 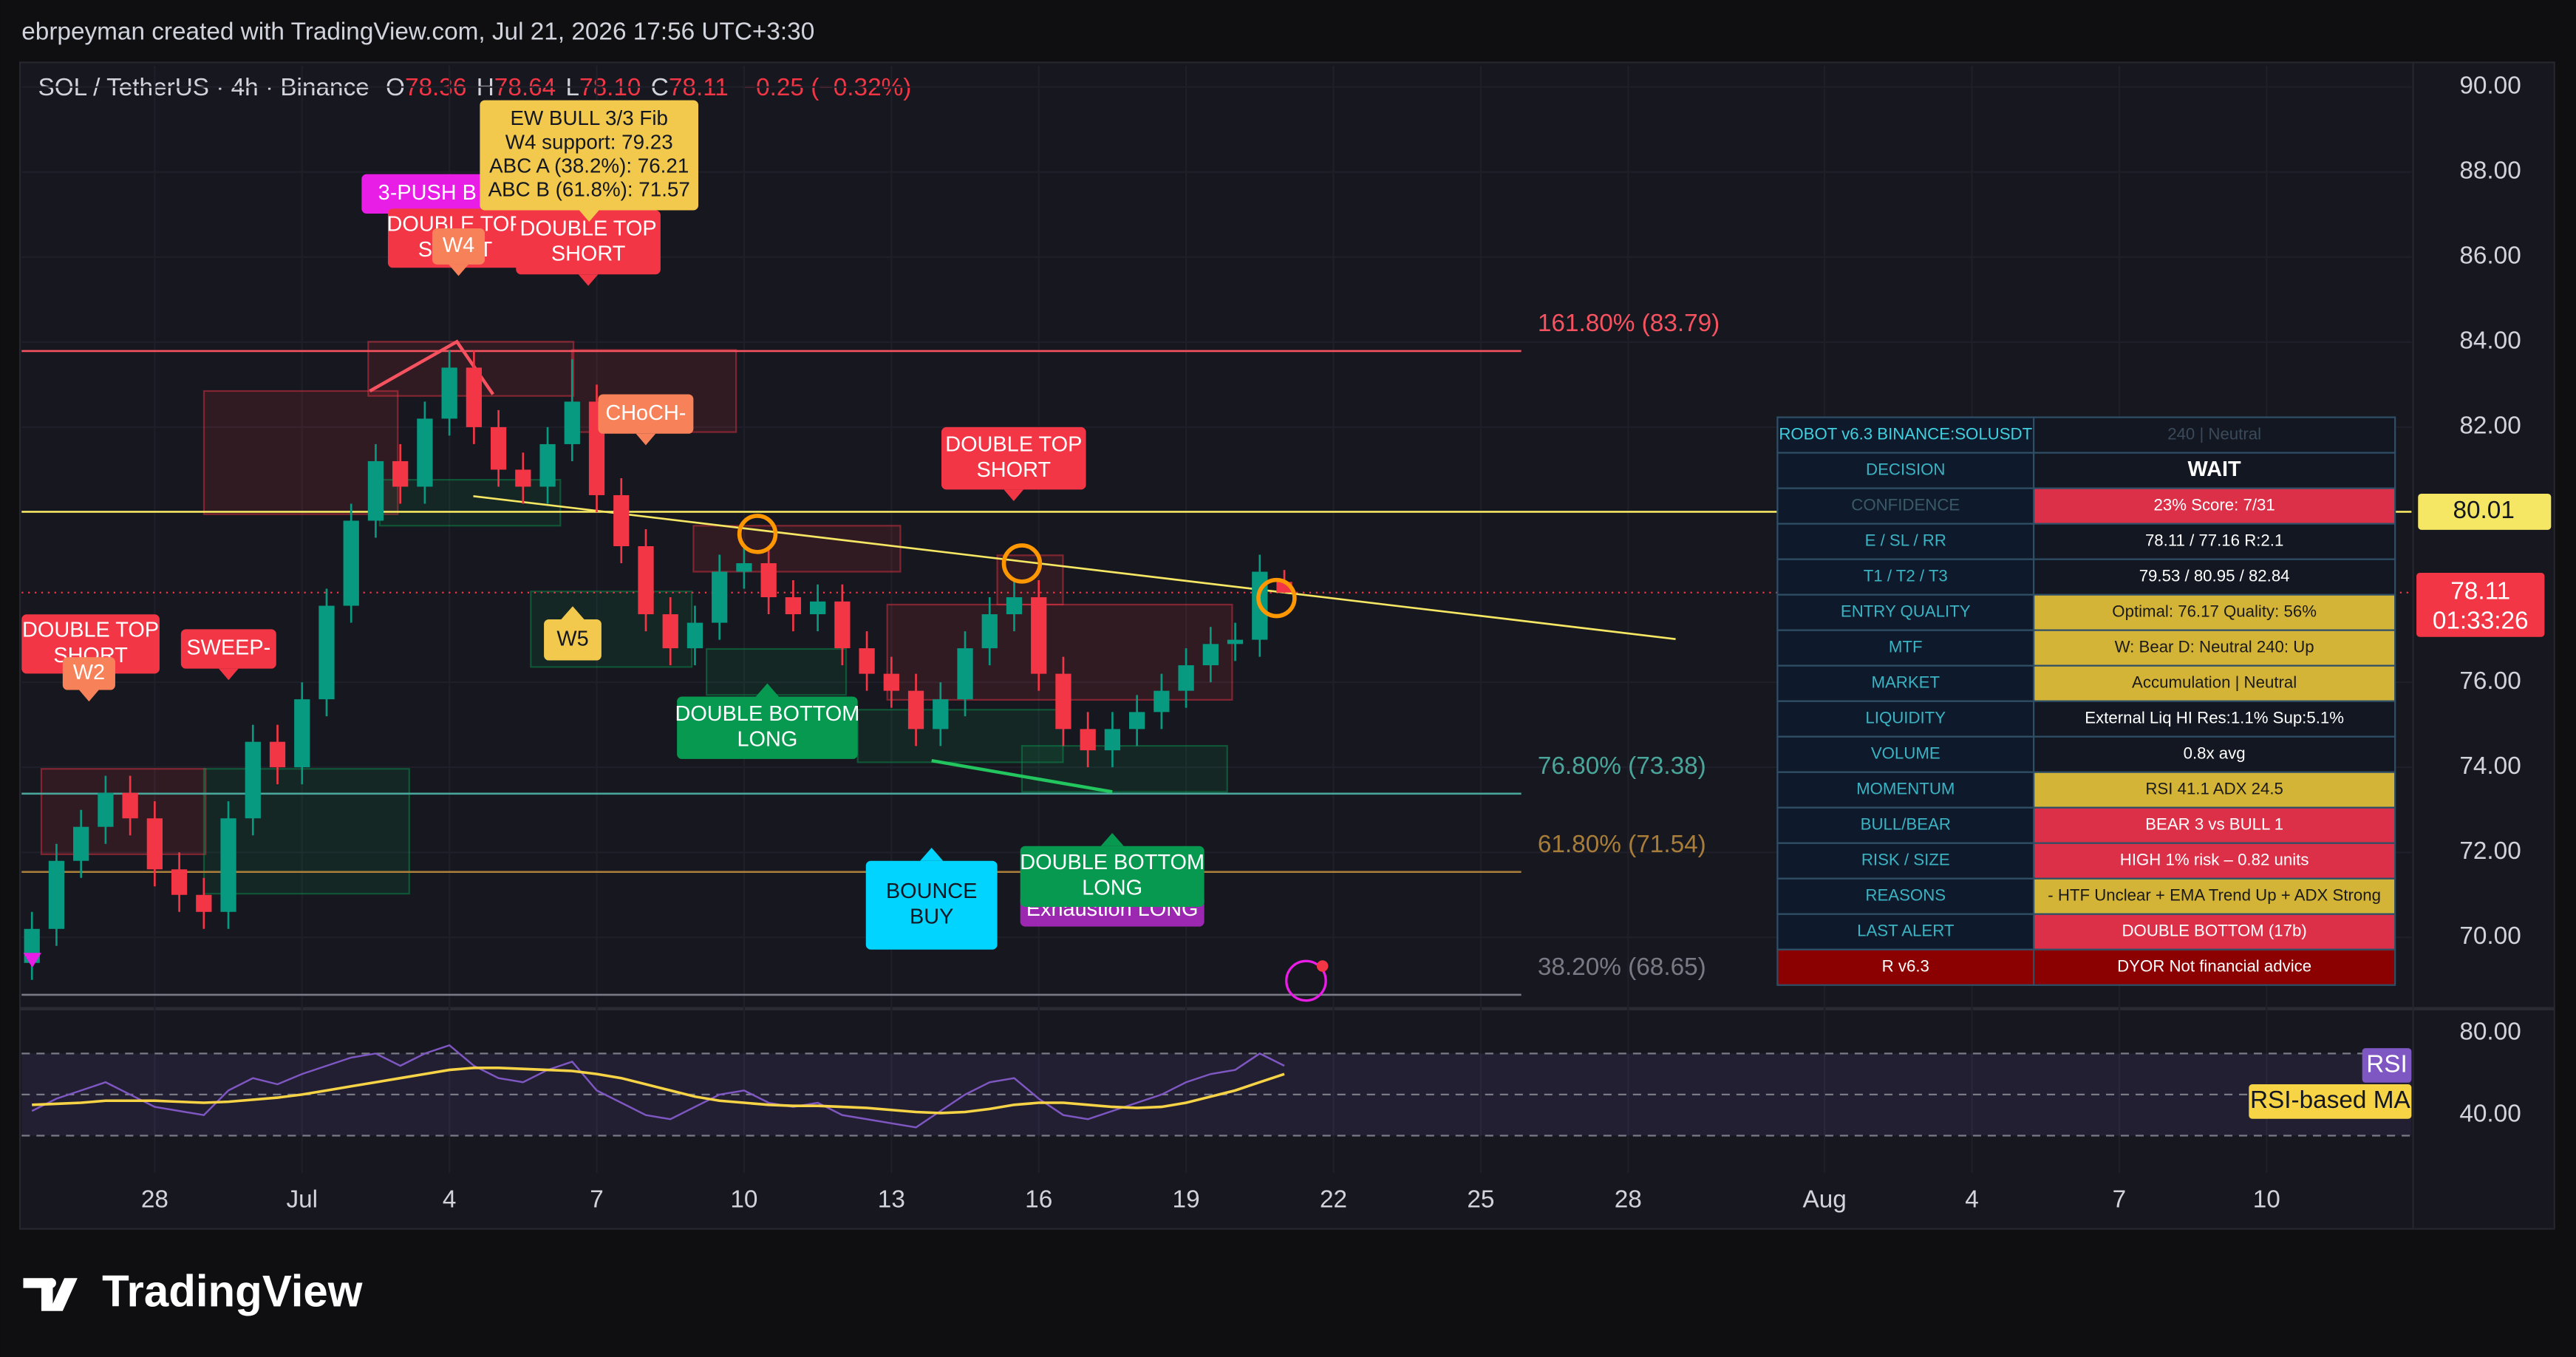 What do you see at coordinates (1322, 966) in the screenshot?
I see `alert-dot` at bounding box center [1322, 966].